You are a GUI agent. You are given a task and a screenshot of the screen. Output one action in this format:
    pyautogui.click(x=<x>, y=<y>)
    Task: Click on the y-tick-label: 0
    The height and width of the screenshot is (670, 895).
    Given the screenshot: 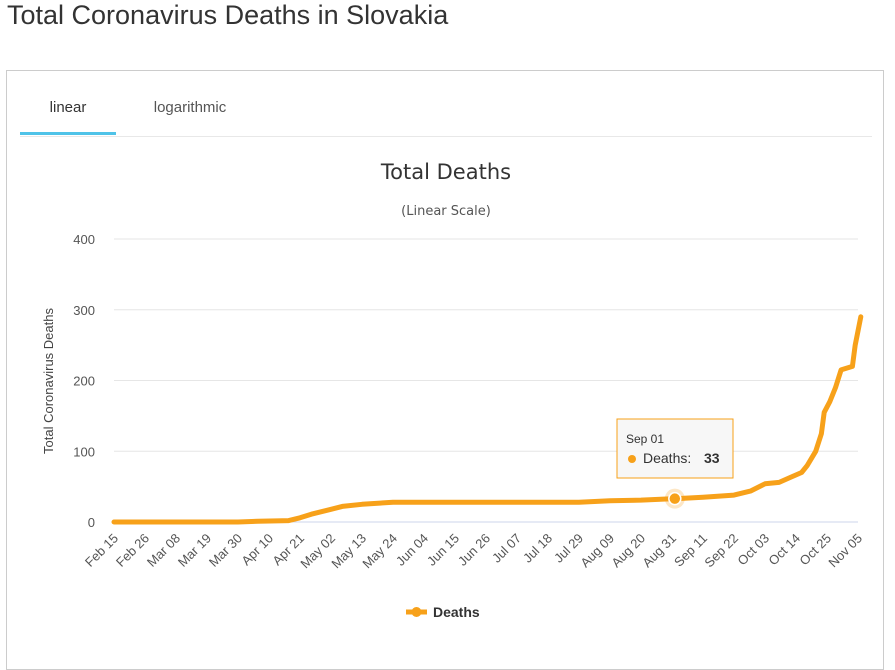 What is the action you would take?
    pyautogui.click(x=91, y=522)
    